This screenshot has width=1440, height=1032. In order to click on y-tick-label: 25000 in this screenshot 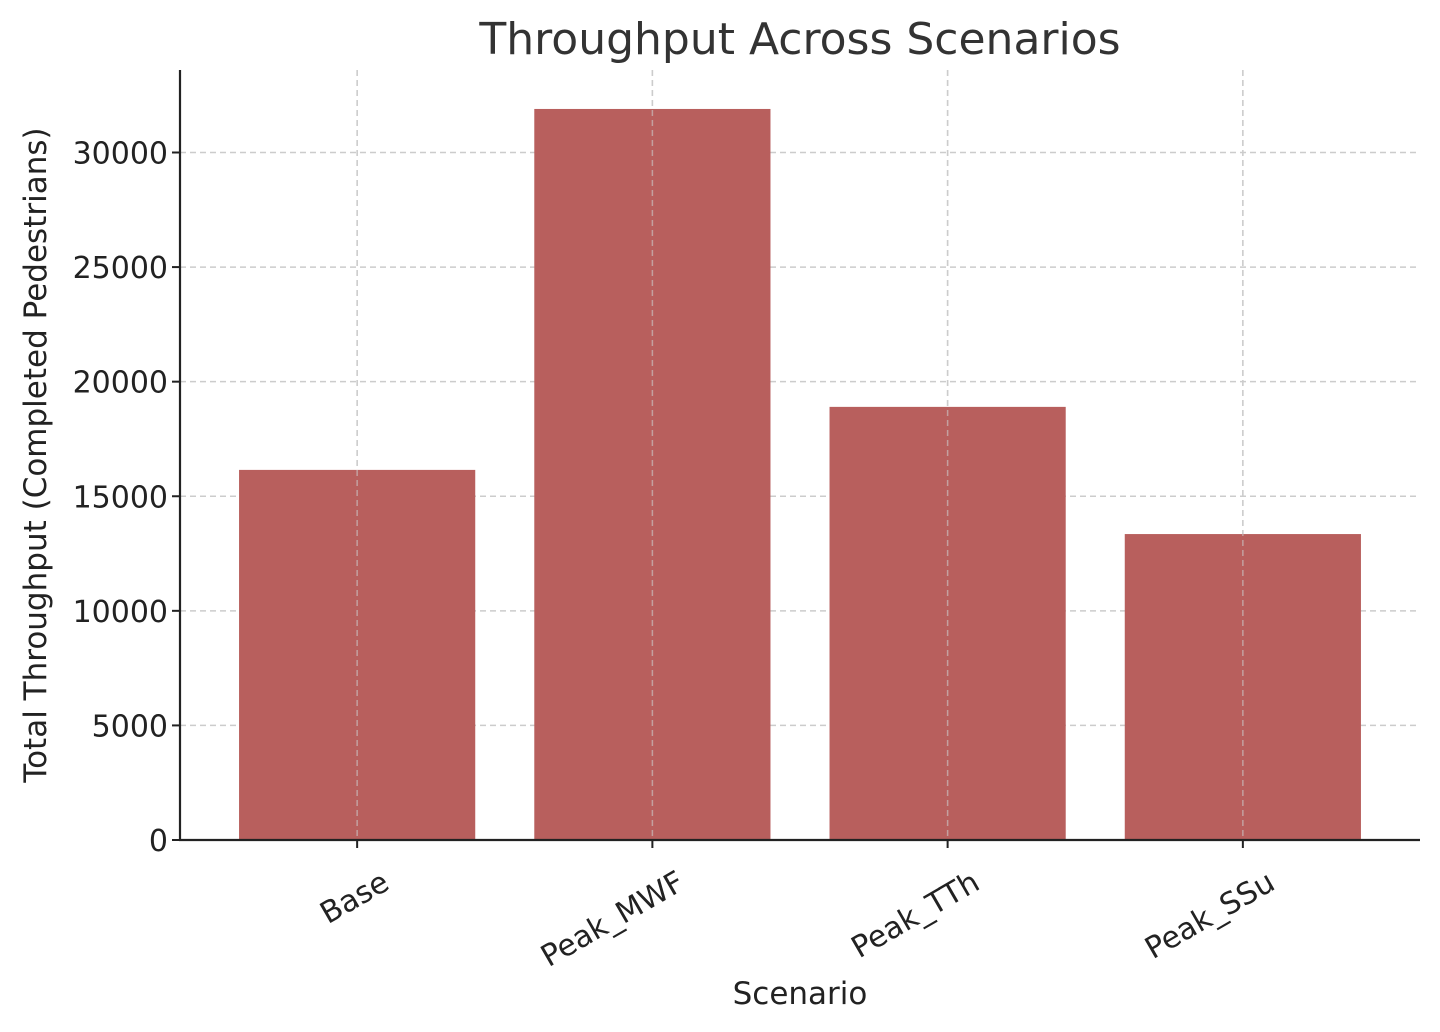, I will do `click(120, 268)`.